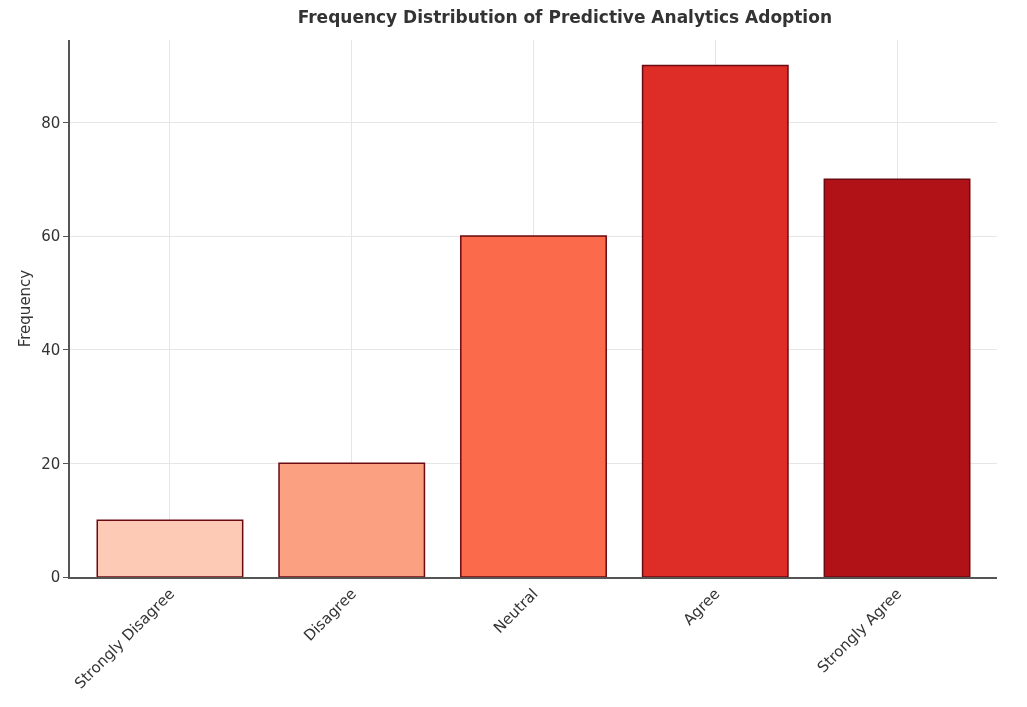  I want to click on chart-title: Frequency Distribution of Predictive Analytics Adoption, so click(564, 16).